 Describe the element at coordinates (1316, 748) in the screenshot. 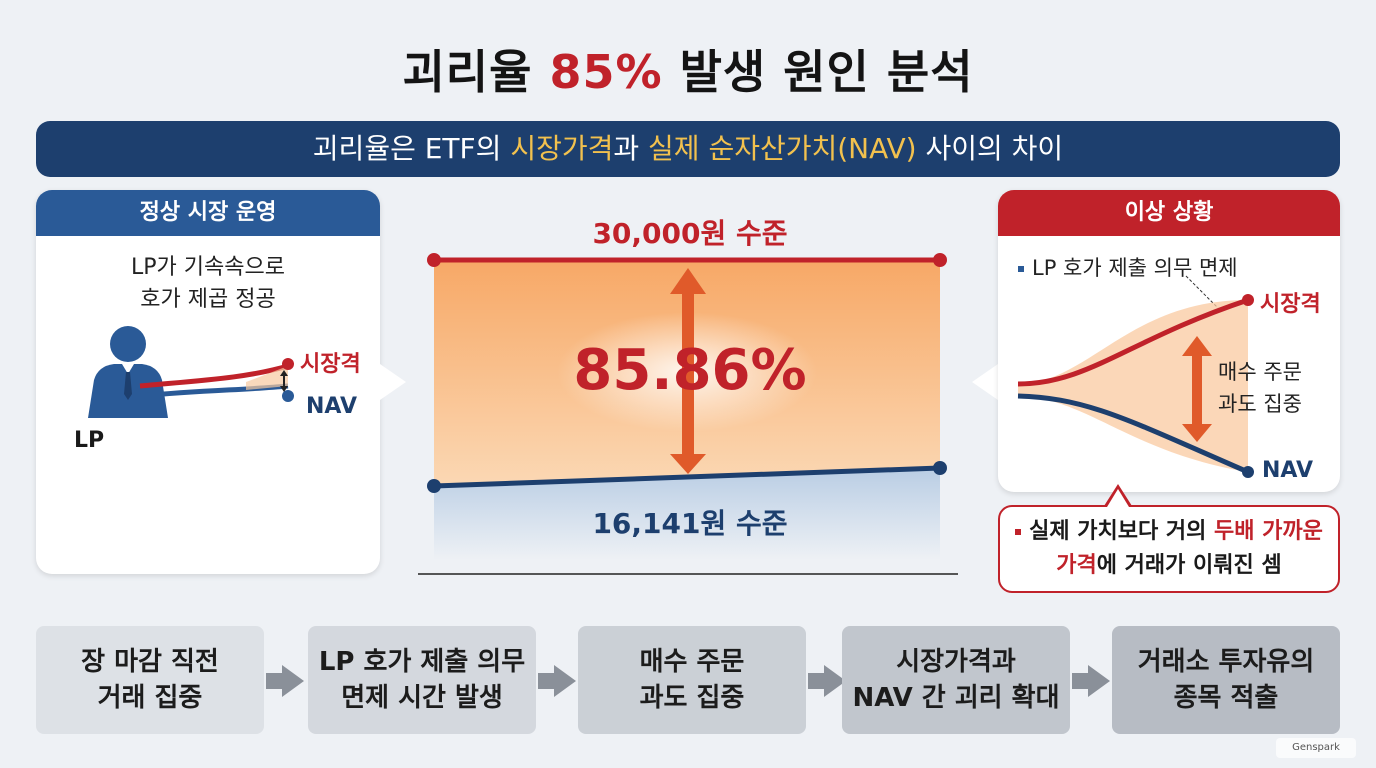

I see `brand-watermark: Genspark` at that location.